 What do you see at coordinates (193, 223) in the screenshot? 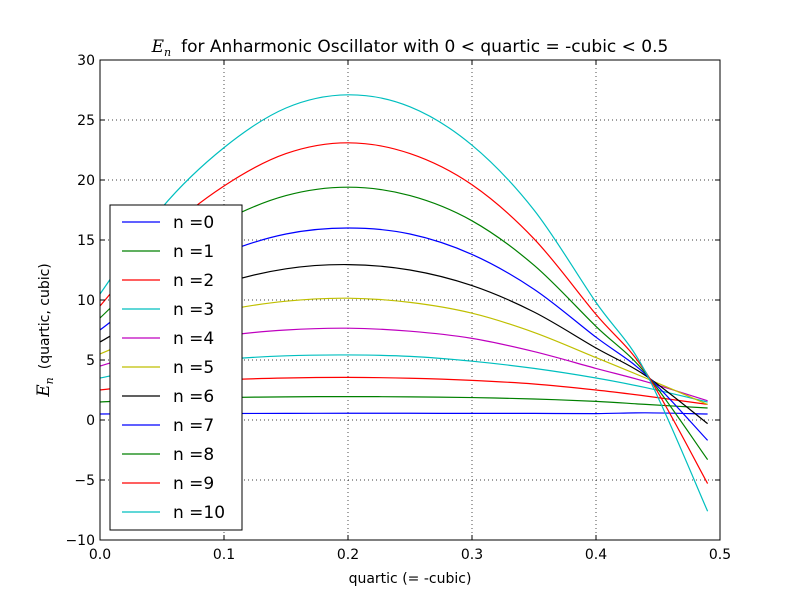
I see `legend-label-n0: n =0` at bounding box center [193, 223].